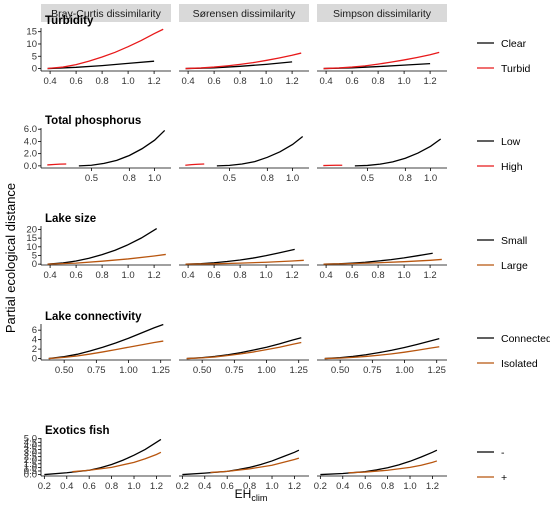  What do you see at coordinates (512, 167) in the screenshot?
I see `legend-label: High` at bounding box center [512, 167].